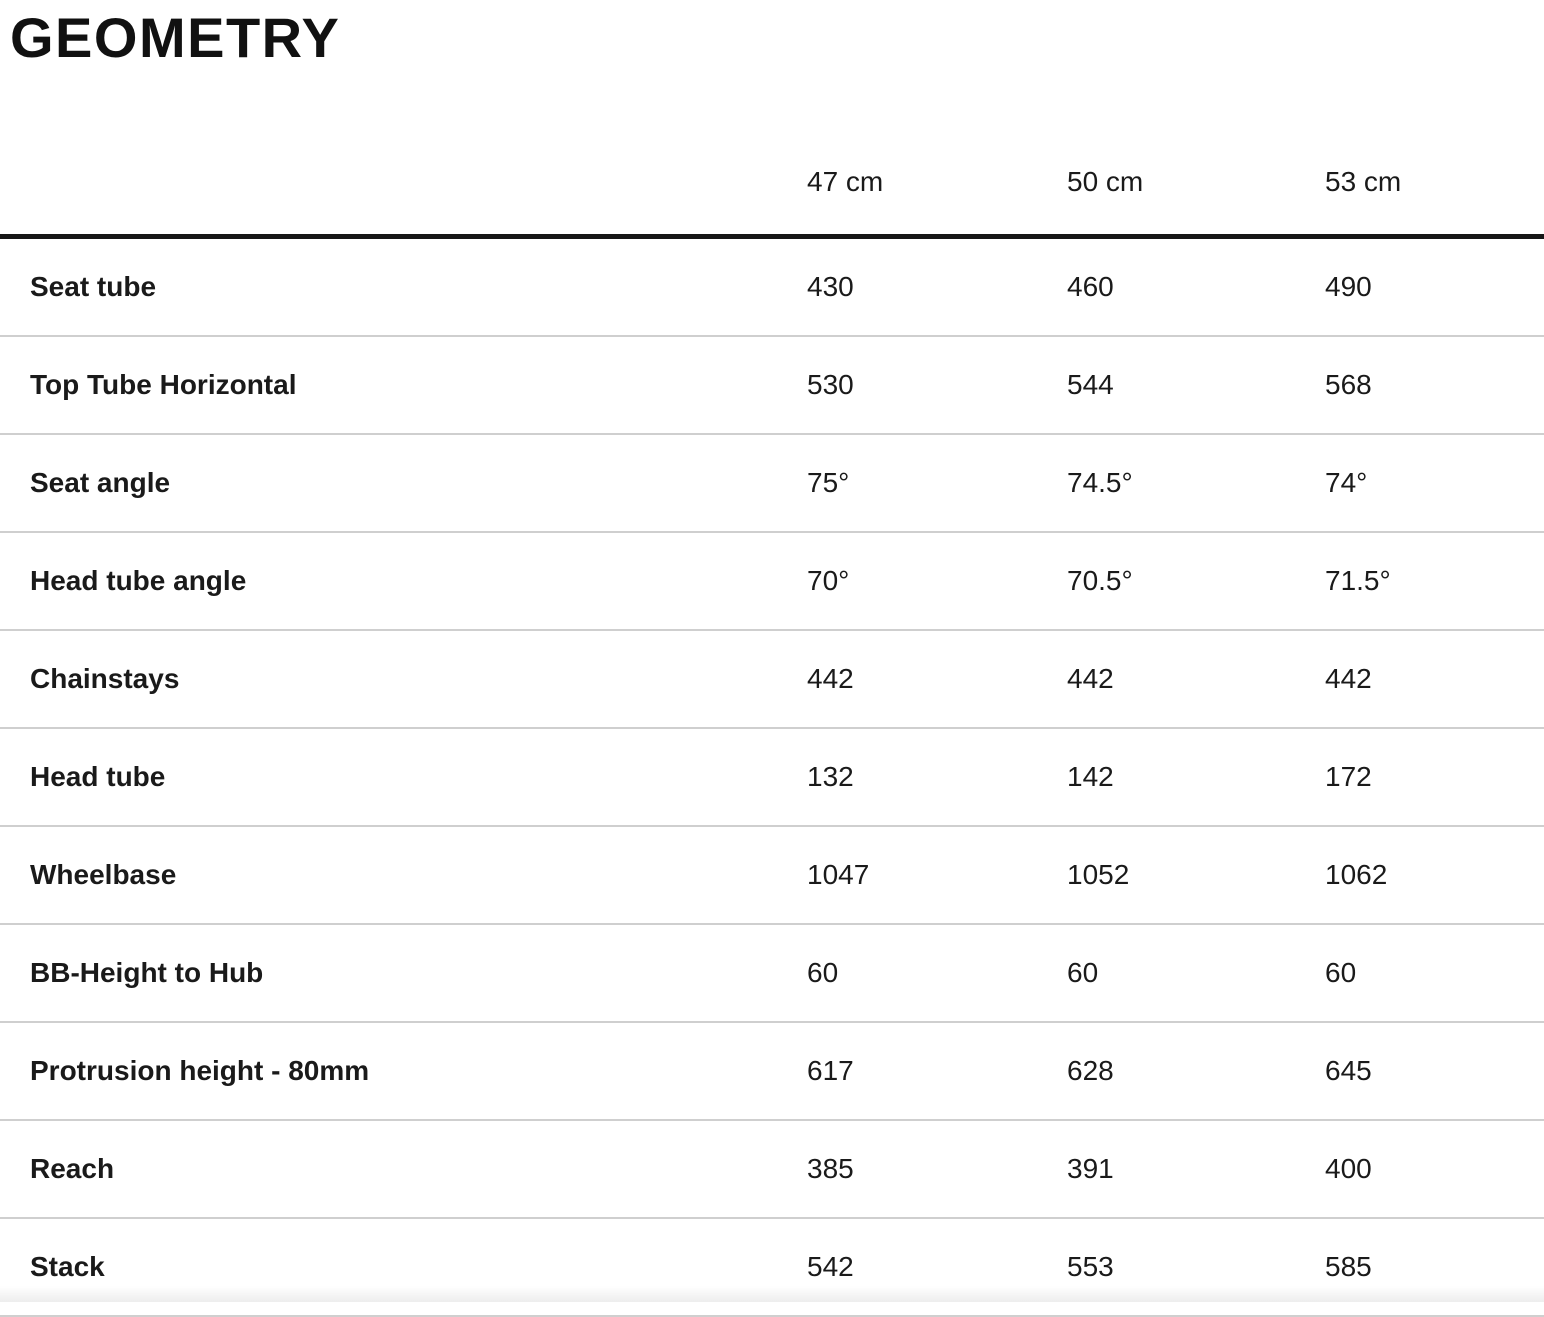 This screenshot has width=1544, height=1317. Describe the element at coordinates (828, 581) in the screenshot. I see `cell-value: 70°` at that location.